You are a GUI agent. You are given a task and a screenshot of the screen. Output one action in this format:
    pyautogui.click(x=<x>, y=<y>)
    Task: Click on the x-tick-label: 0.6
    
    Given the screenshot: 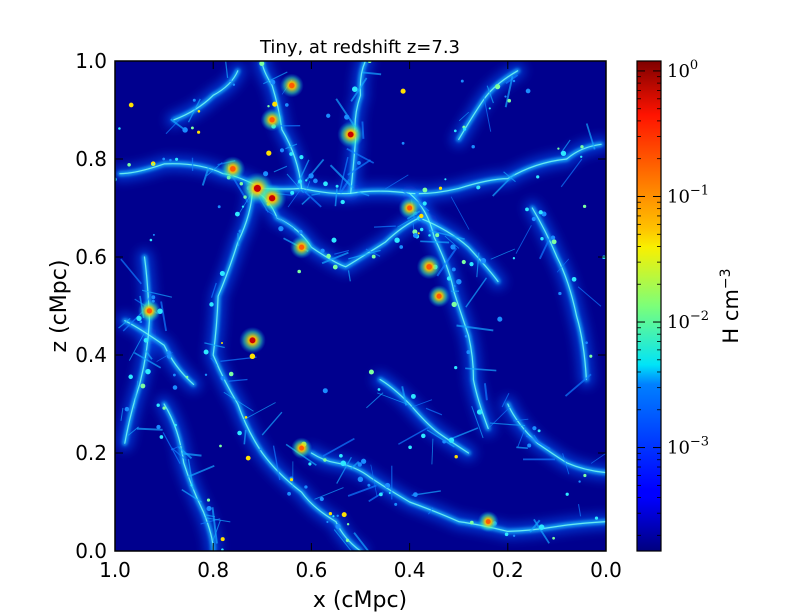 What is the action you would take?
    pyautogui.click(x=311, y=570)
    